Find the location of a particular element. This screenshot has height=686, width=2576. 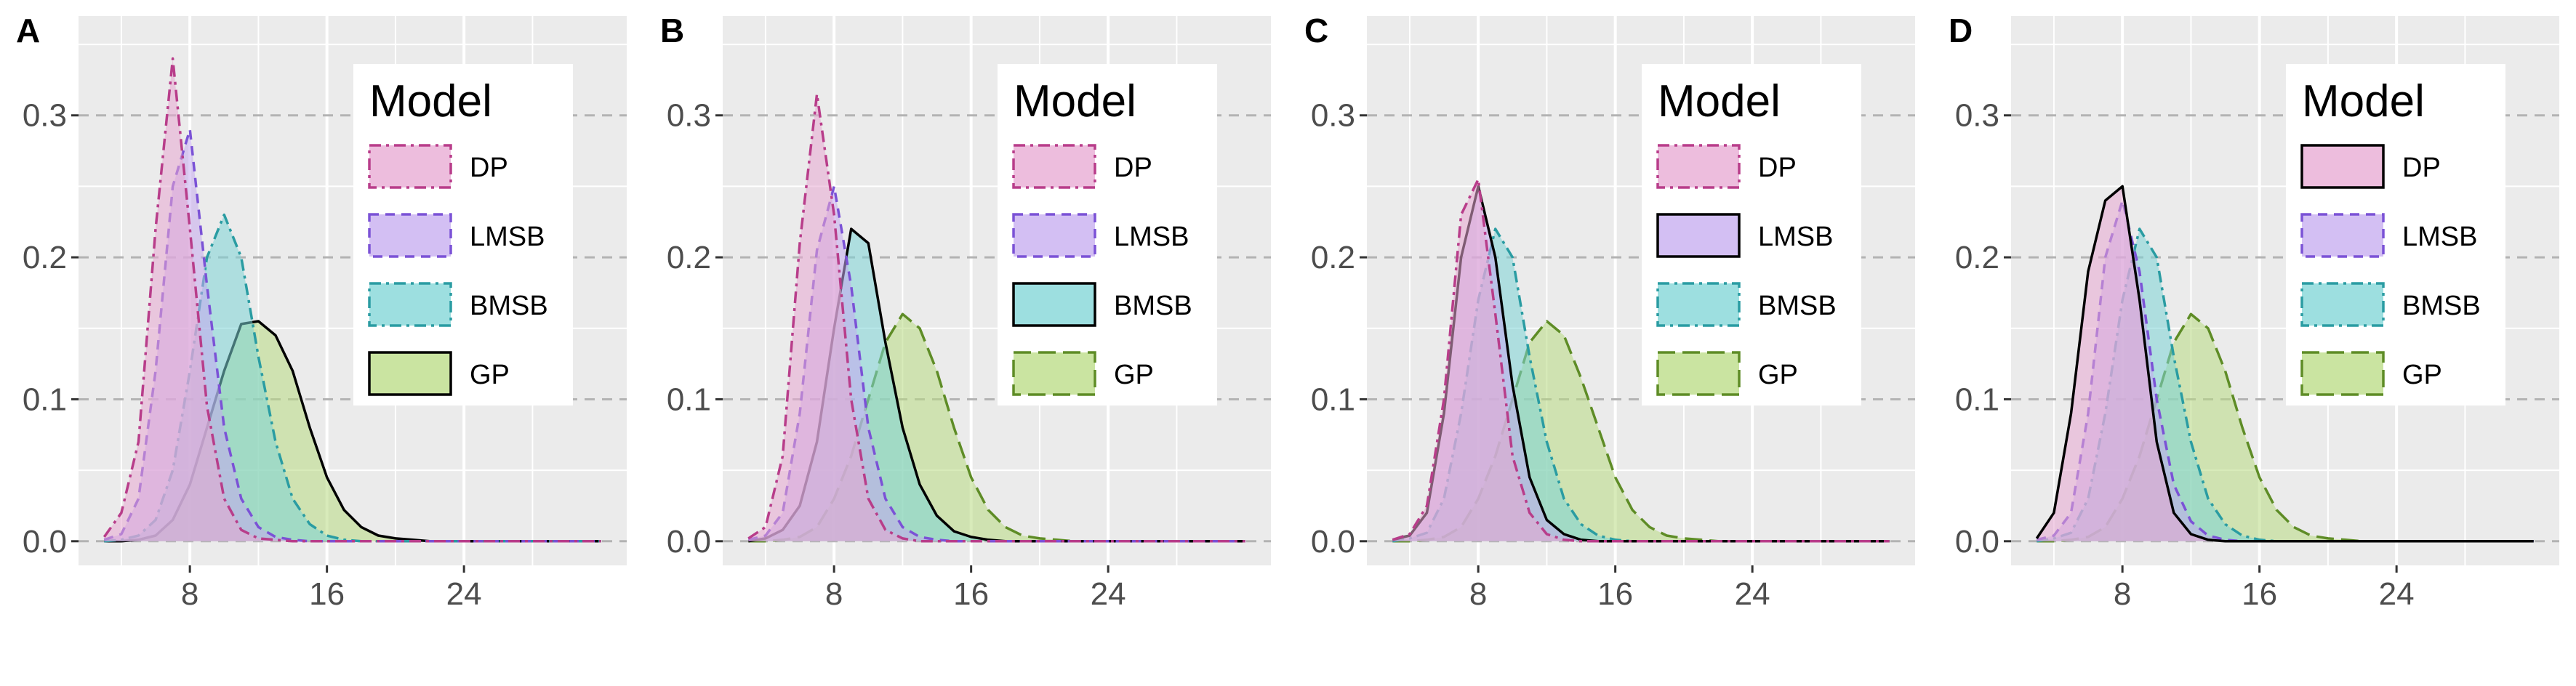

panel-letter: B is located at coordinates (672, 30).